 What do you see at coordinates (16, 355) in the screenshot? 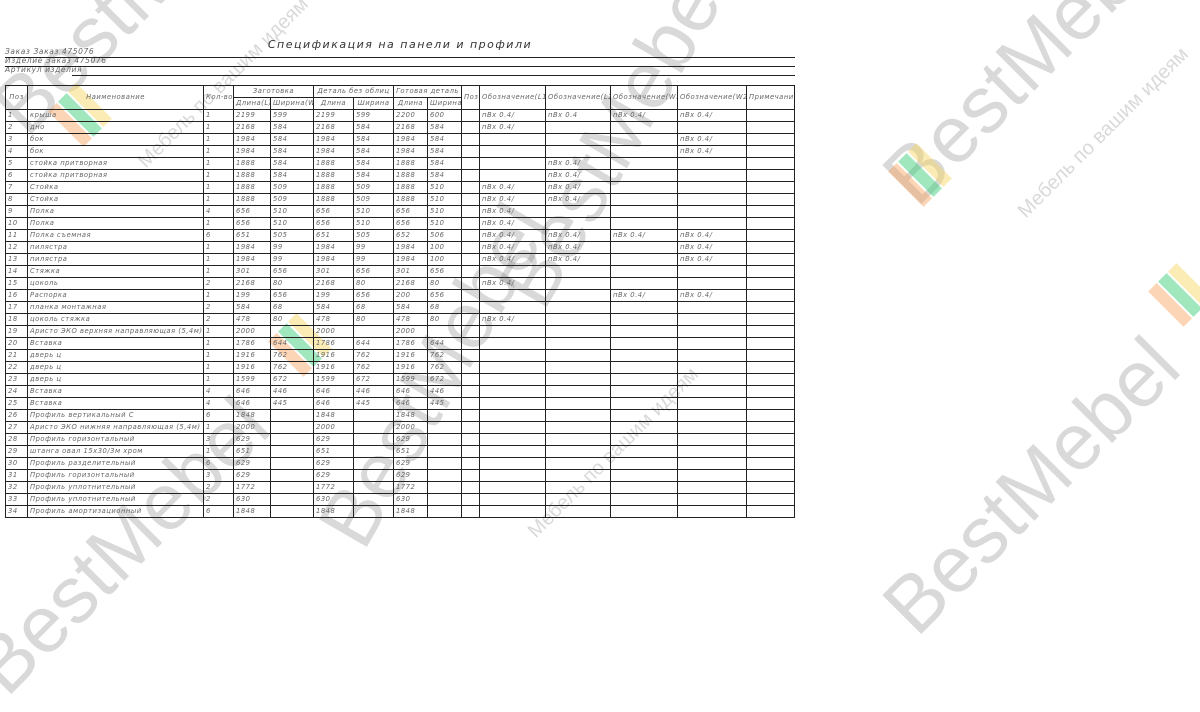
I see `cell-pos: 21` at bounding box center [16, 355].